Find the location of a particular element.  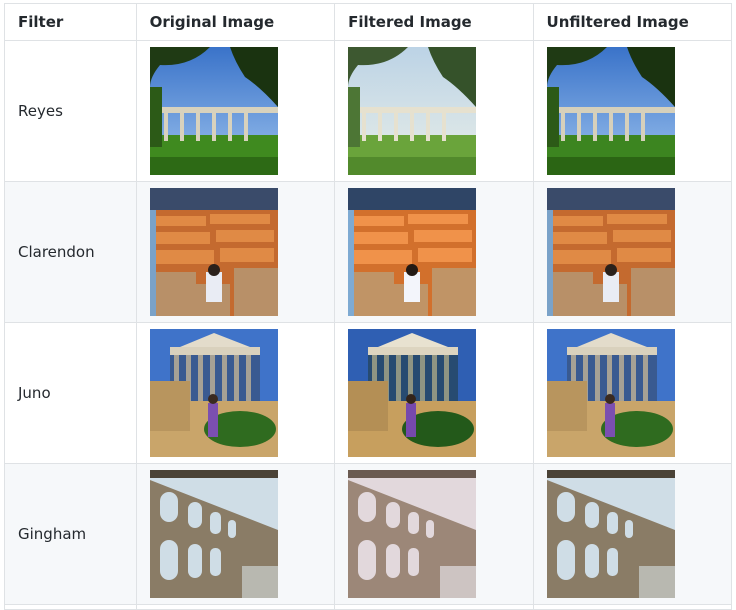

filter-name: Clarendon is located at coordinates (70, 252).